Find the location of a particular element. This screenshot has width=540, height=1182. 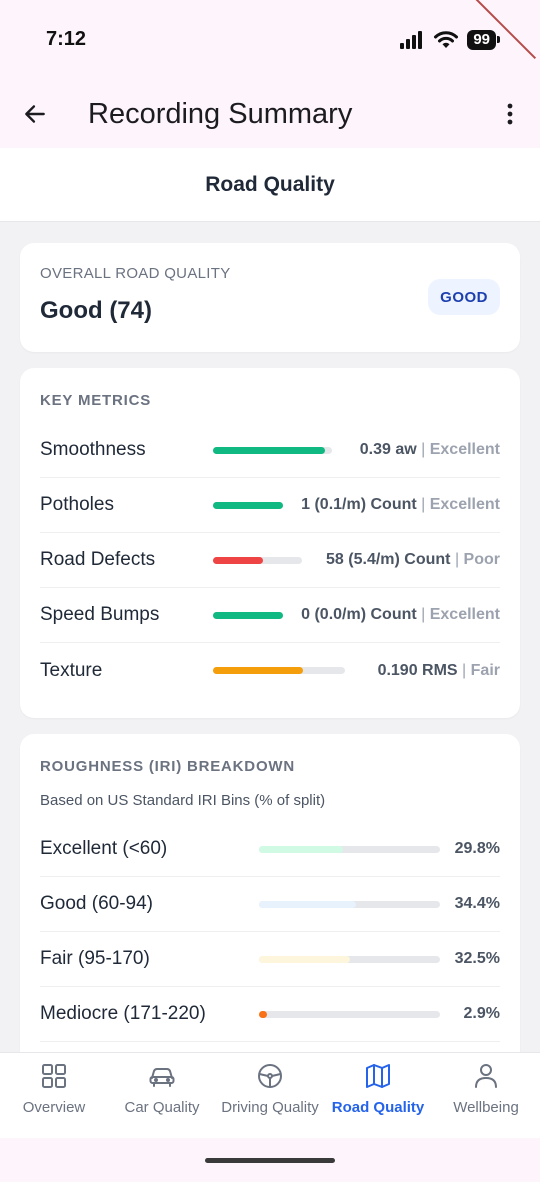

metric-name: Smoothness is located at coordinates (93, 449).